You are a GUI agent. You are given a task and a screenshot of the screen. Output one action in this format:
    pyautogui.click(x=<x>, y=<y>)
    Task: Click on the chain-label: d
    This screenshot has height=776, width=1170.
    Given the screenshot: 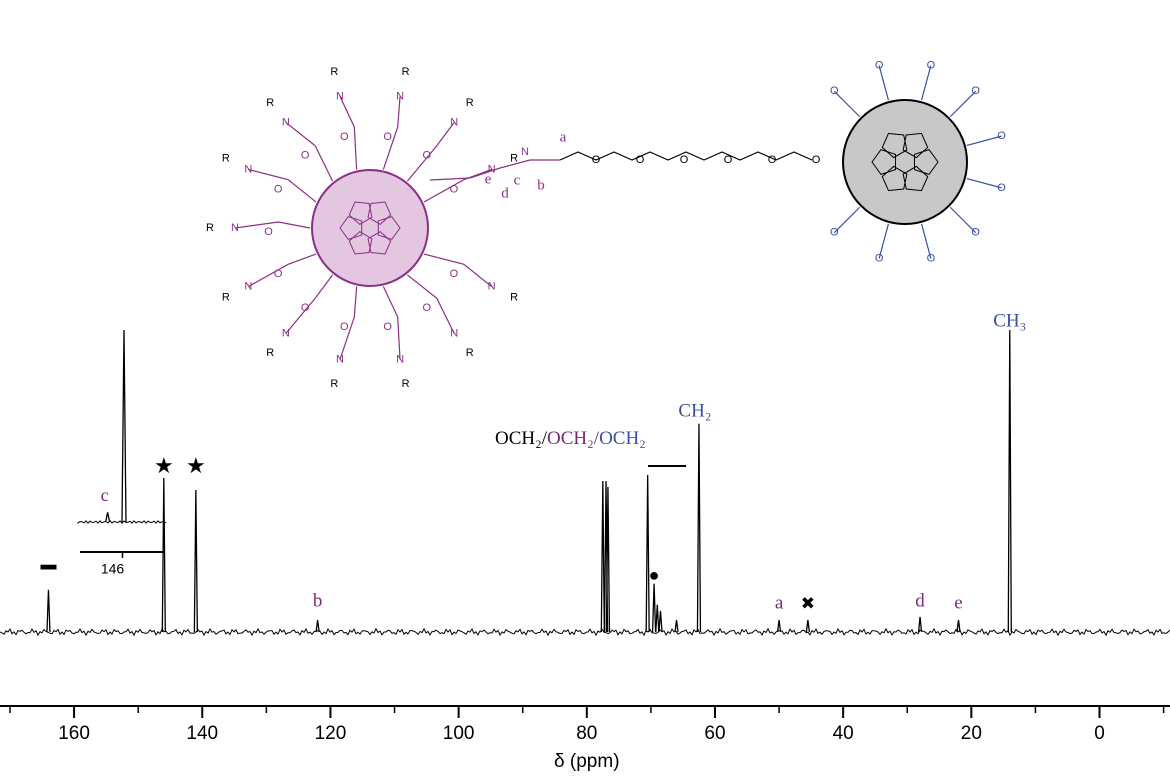 What is the action you would take?
    pyautogui.click(x=505, y=193)
    